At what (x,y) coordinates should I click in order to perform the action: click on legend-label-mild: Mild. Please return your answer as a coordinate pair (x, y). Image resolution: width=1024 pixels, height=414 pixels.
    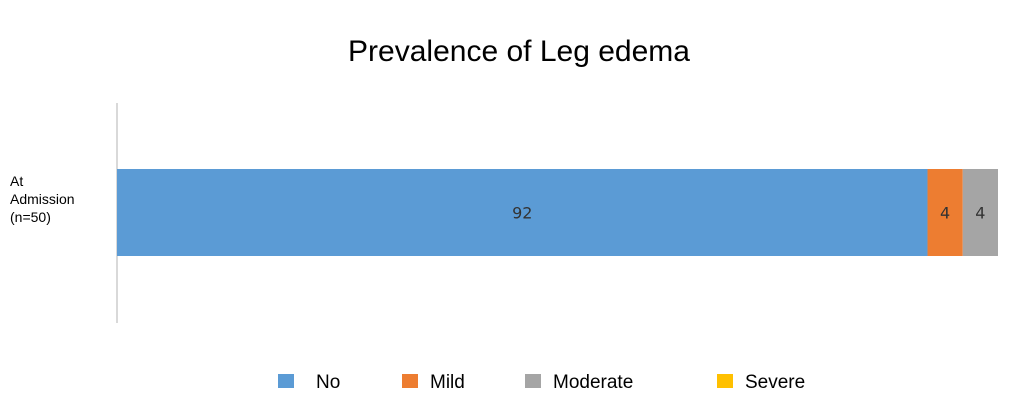
    Looking at the image, I should click on (447, 382).